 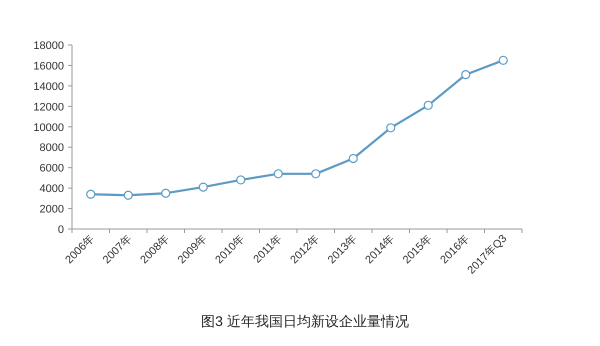 What do you see at coordinates (48, 46) in the screenshot?
I see `y-tick-label: 18000` at bounding box center [48, 46].